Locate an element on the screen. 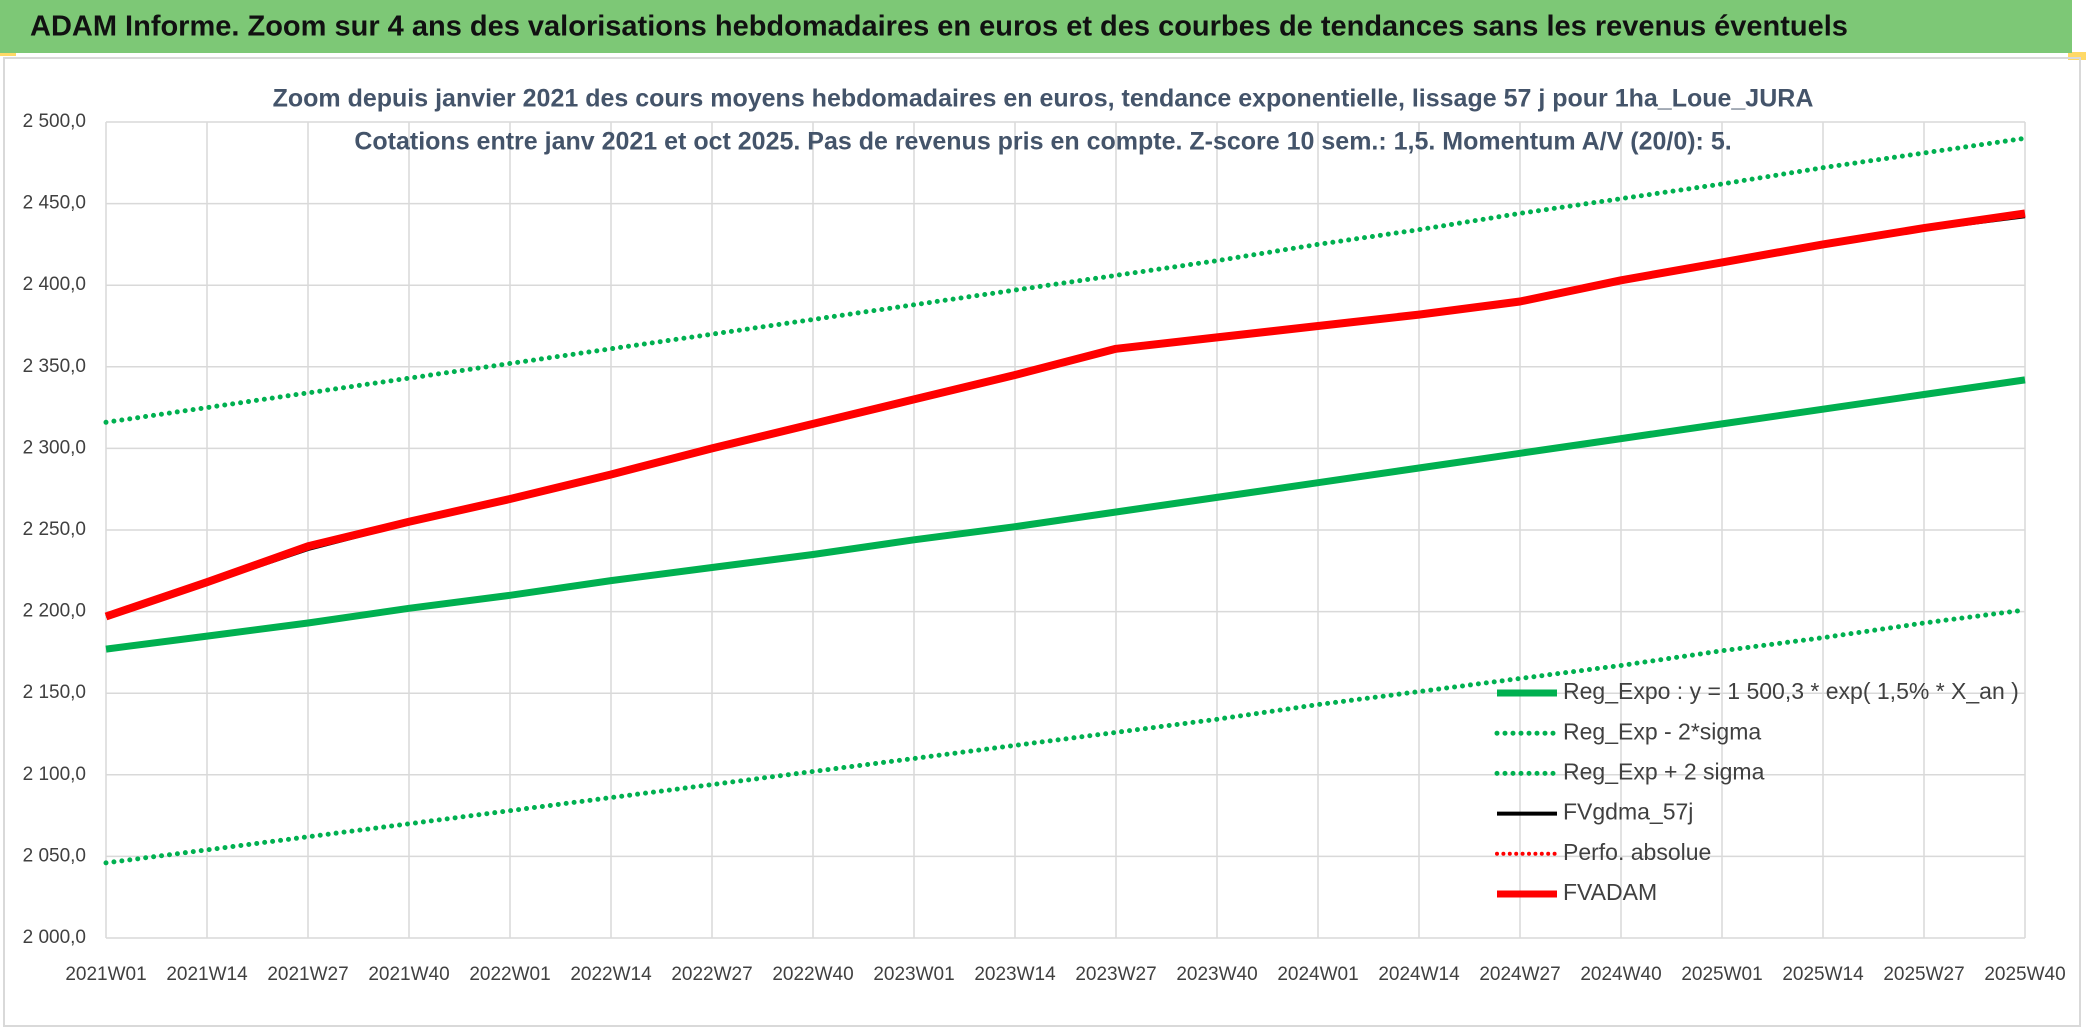  y-tick-label: 2 050,0 is located at coordinates (54, 855).